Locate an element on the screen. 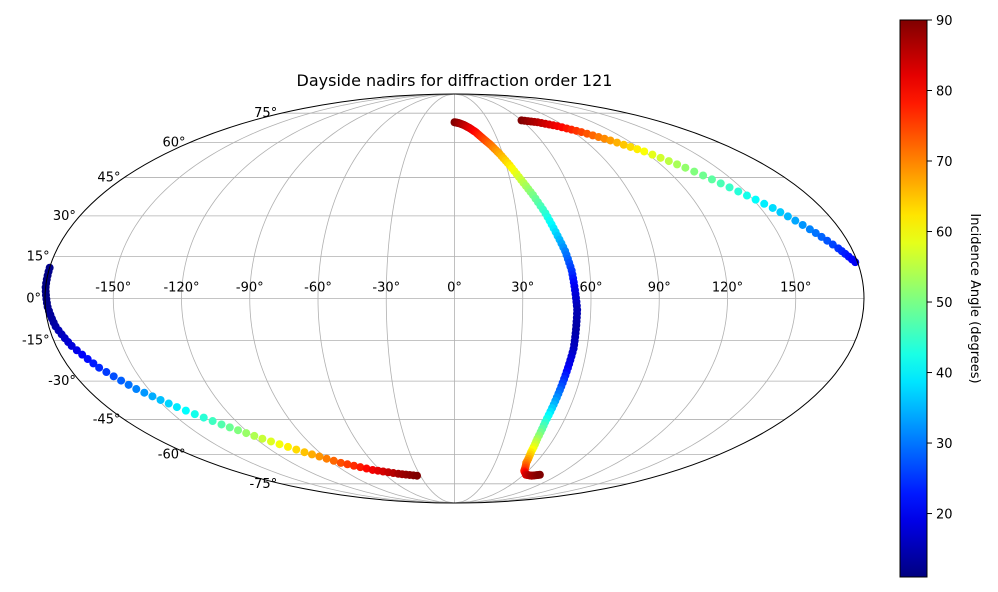  latitude-tick-label: 75° is located at coordinates (265, 113).